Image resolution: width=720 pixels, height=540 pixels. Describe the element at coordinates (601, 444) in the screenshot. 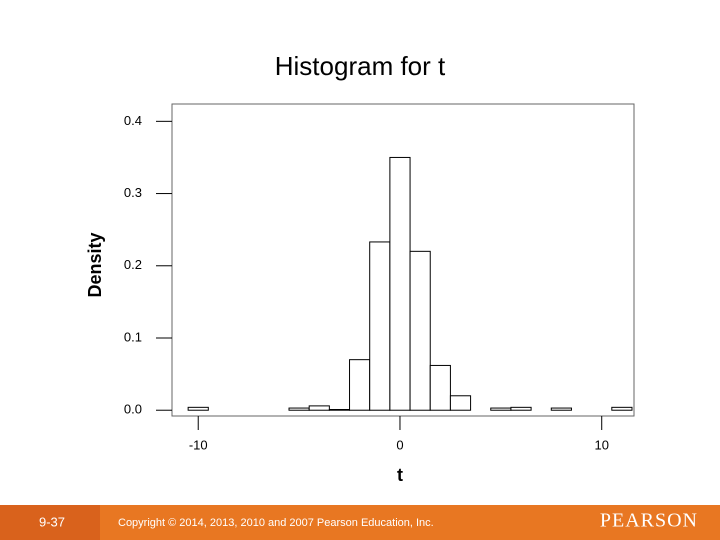

I see `x-tick-label: 10` at that location.